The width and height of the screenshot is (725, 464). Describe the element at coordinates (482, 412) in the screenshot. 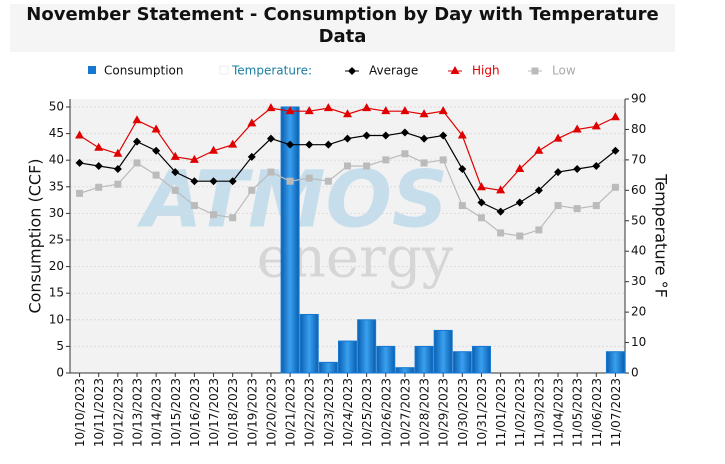

I see `x-tick-label: 10/31/2023` at that location.